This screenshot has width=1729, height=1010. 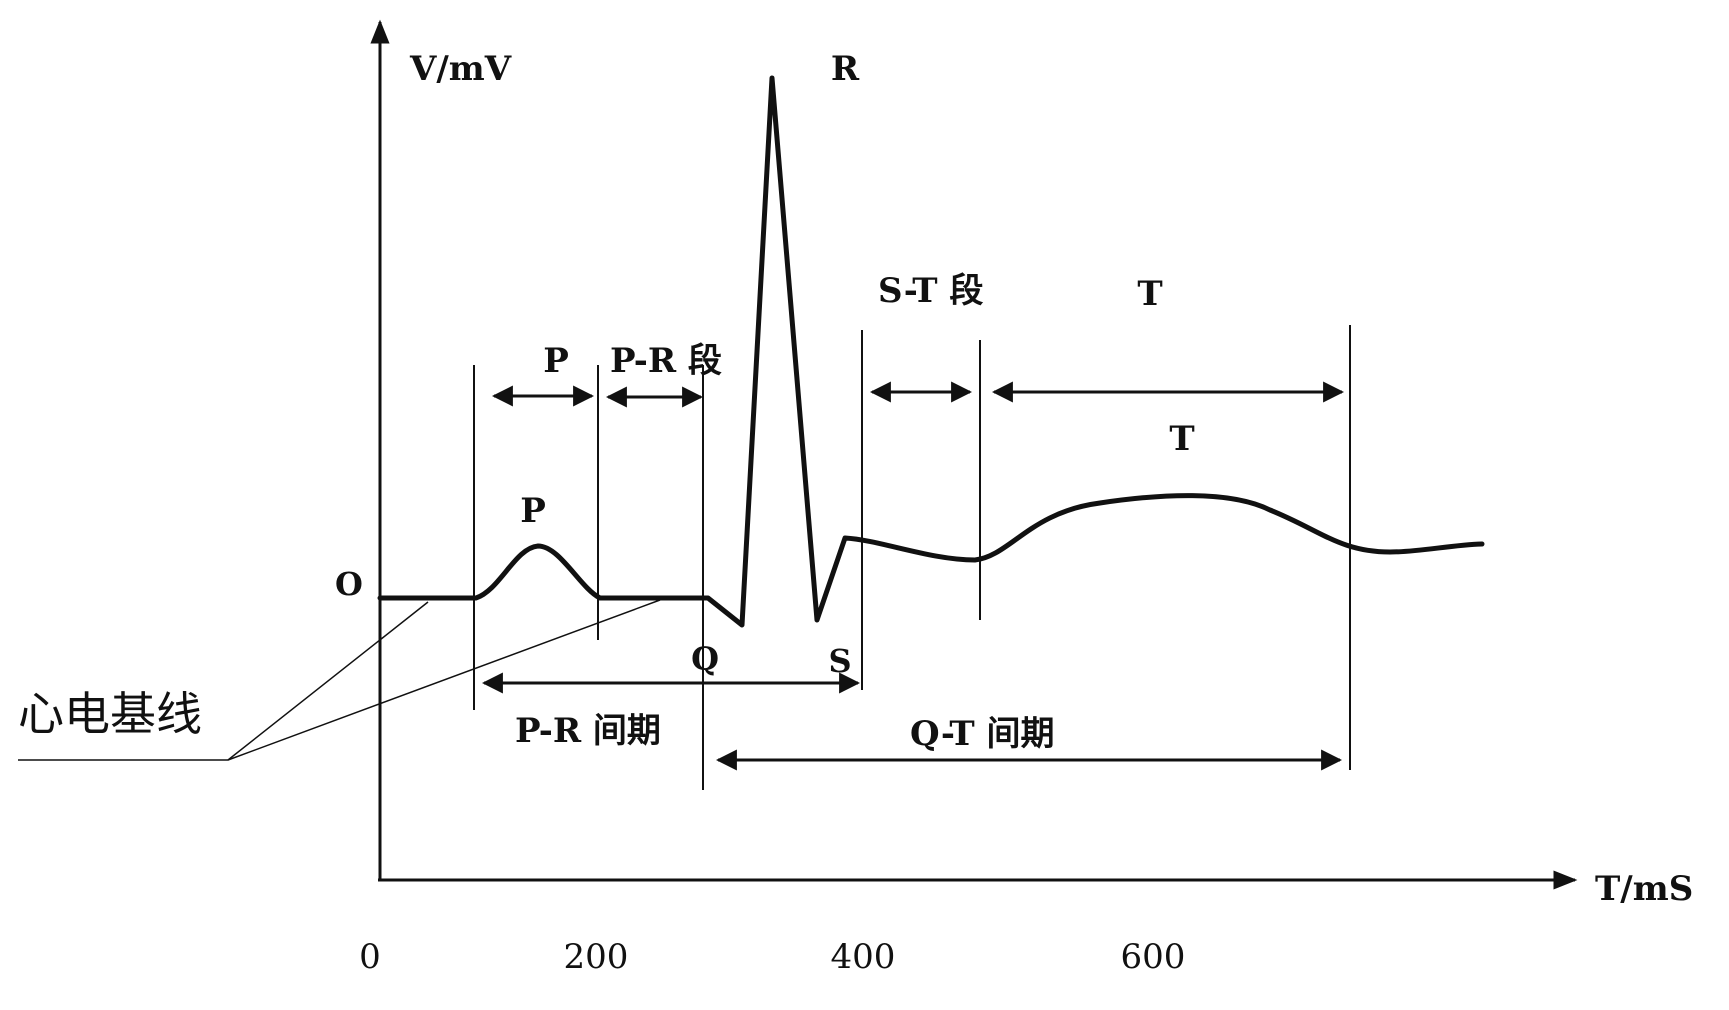 I want to click on wave-label-s: S, so click(x=839, y=661).